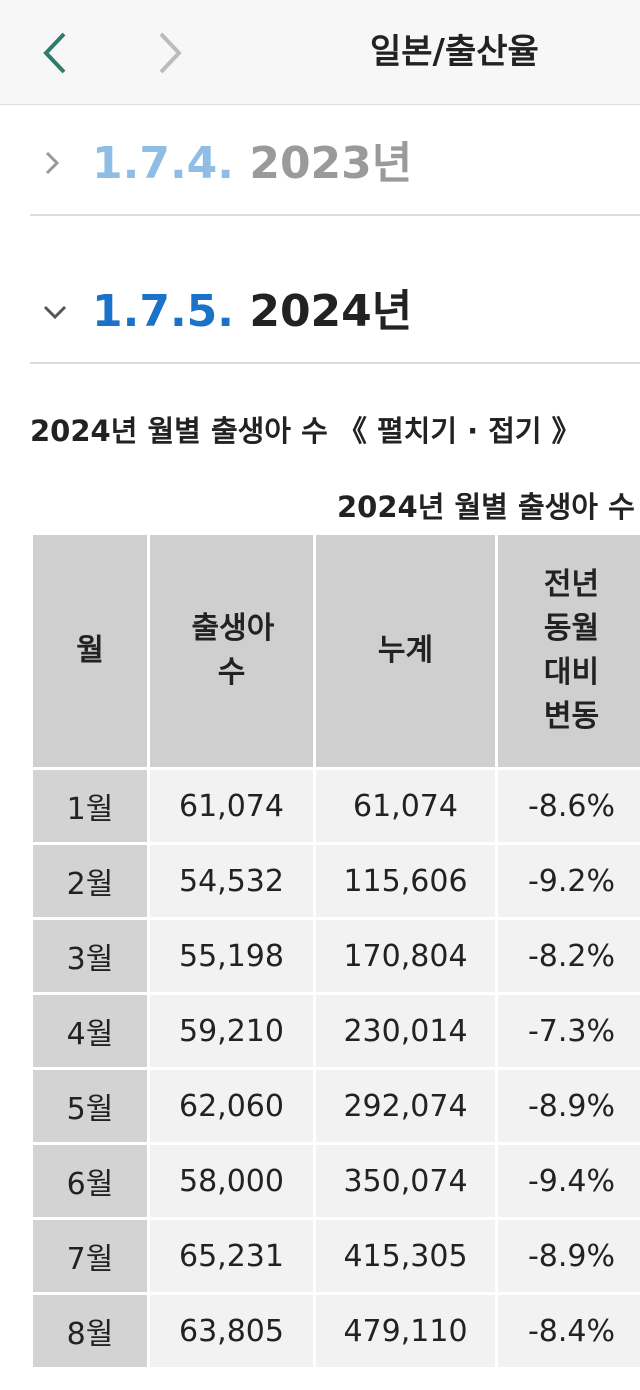 The width and height of the screenshot is (640, 1390). Describe the element at coordinates (406, 1031) in the screenshot. I see `data-cell: 230,014` at that location.